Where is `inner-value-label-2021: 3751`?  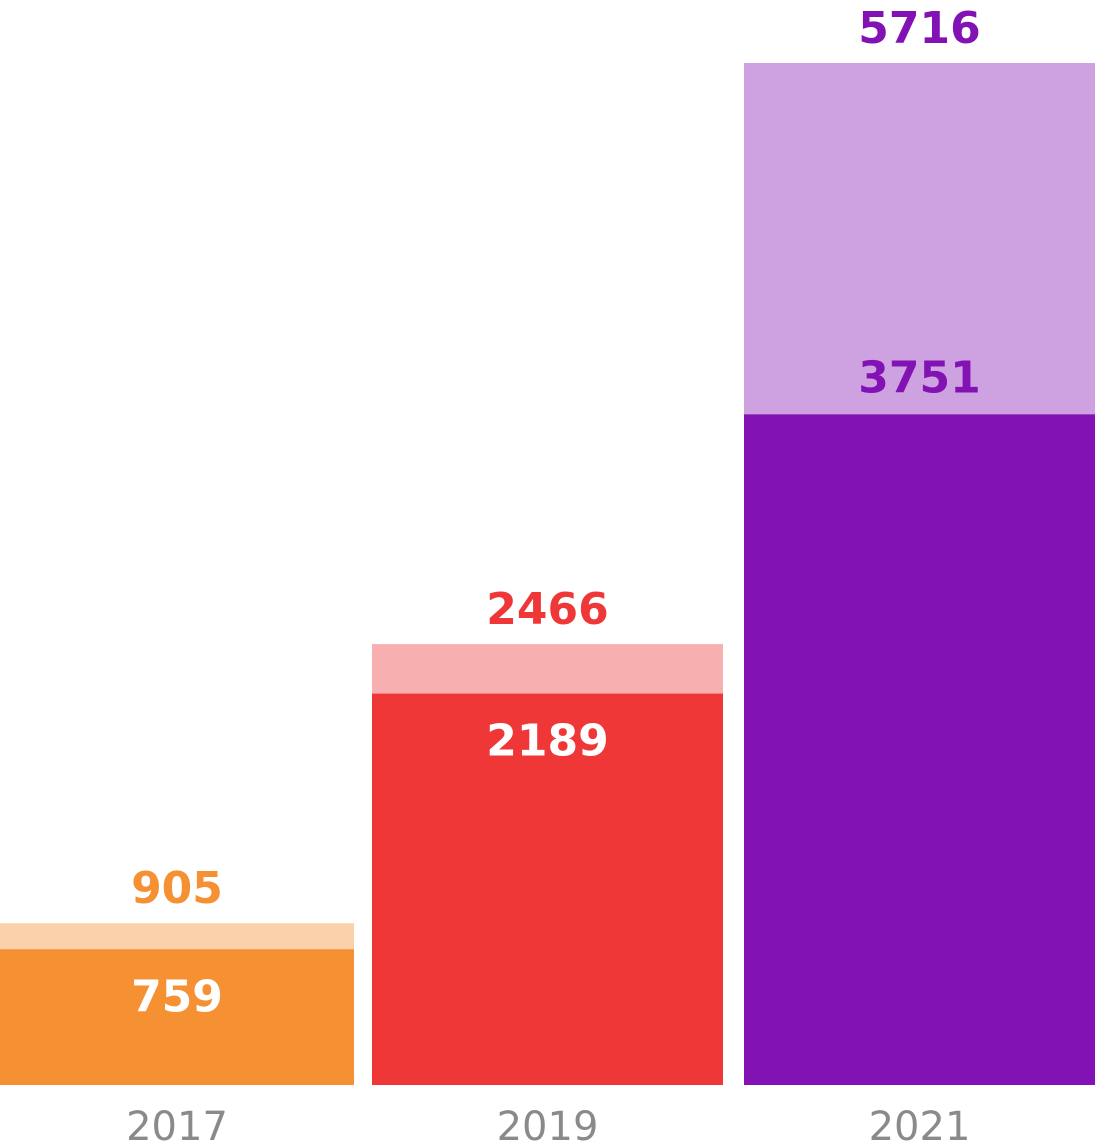 inner-value-label-2021: 3751 is located at coordinates (919, 377).